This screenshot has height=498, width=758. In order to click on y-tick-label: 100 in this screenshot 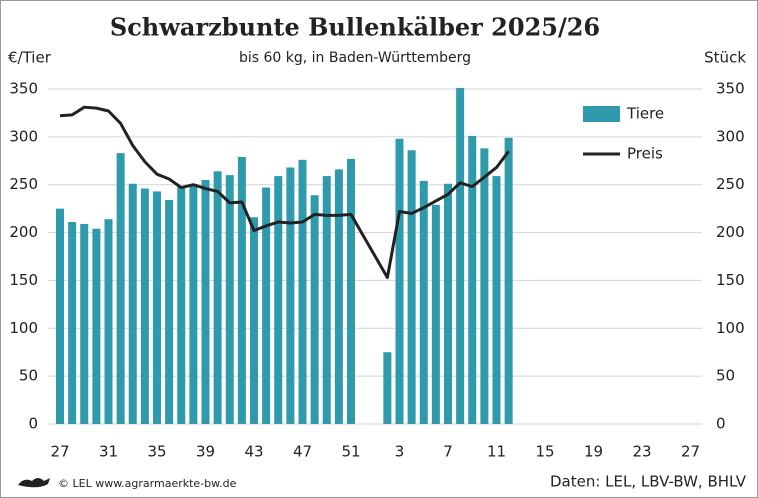, I will do `click(23, 328)`.